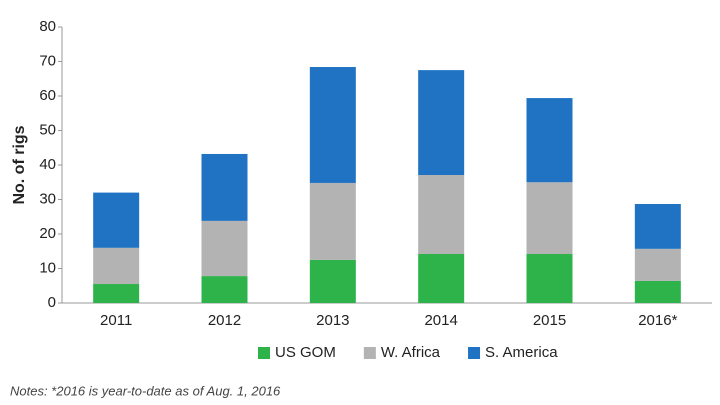  Describe the element at coordinates (549, 320) in the screenshot. I see `x-tick-label: 2015` at that location.